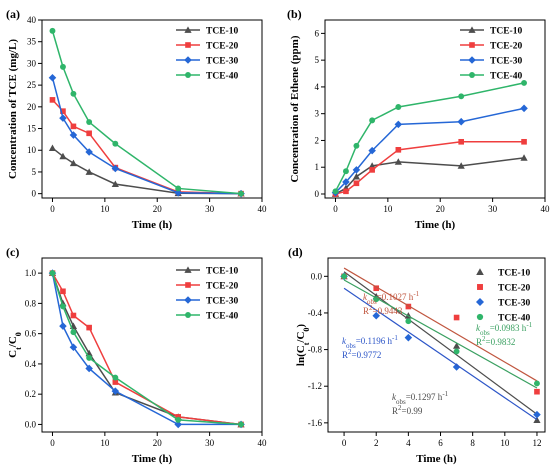 The width and height of the screenshot is (550, 474). Describe the element at coordinates (222, 317) in the screenshot. I see `legend-label: TCE-40` at that location.